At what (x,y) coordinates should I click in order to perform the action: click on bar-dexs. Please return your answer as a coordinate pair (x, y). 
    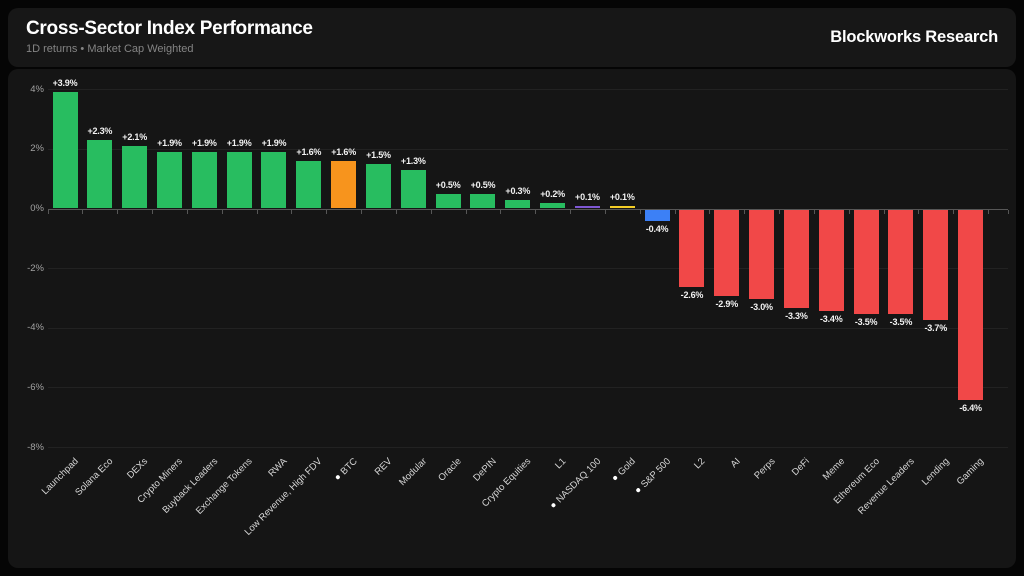
    Looking at the image, I should click on (135, 177).